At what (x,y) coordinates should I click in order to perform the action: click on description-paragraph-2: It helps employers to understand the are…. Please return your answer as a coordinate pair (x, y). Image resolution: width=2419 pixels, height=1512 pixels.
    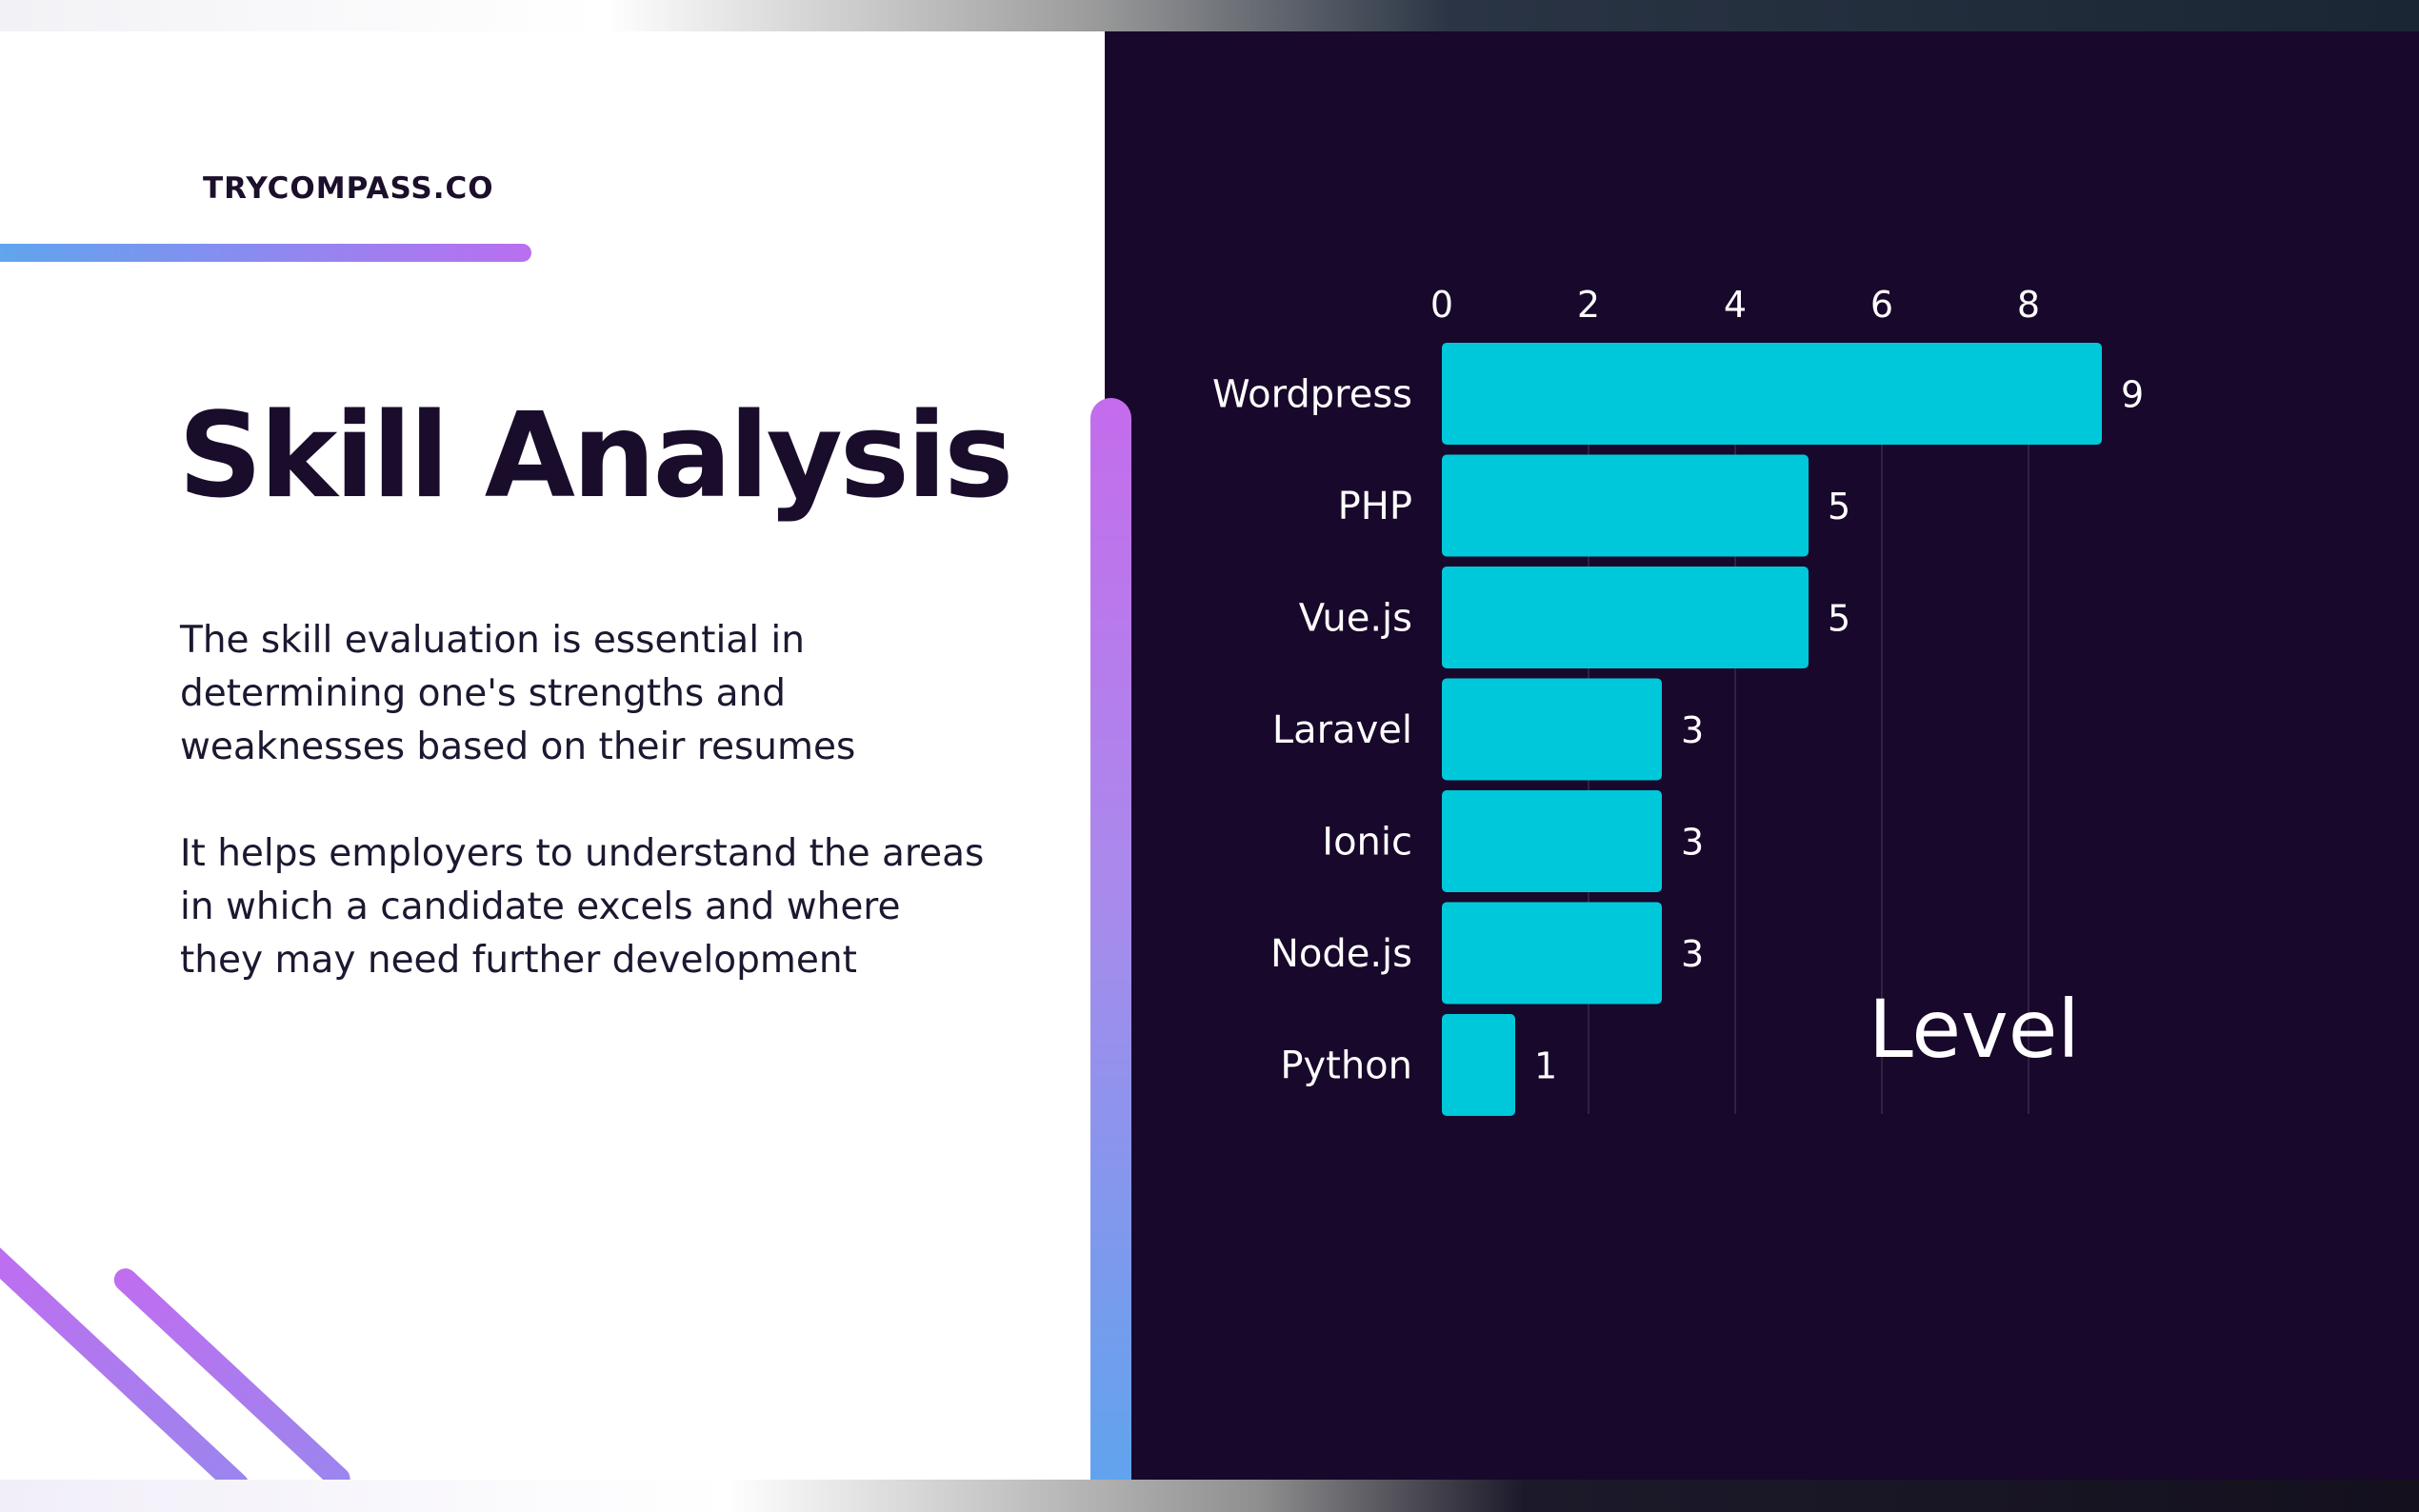
    Looking at the image, I should click on (582, 907).